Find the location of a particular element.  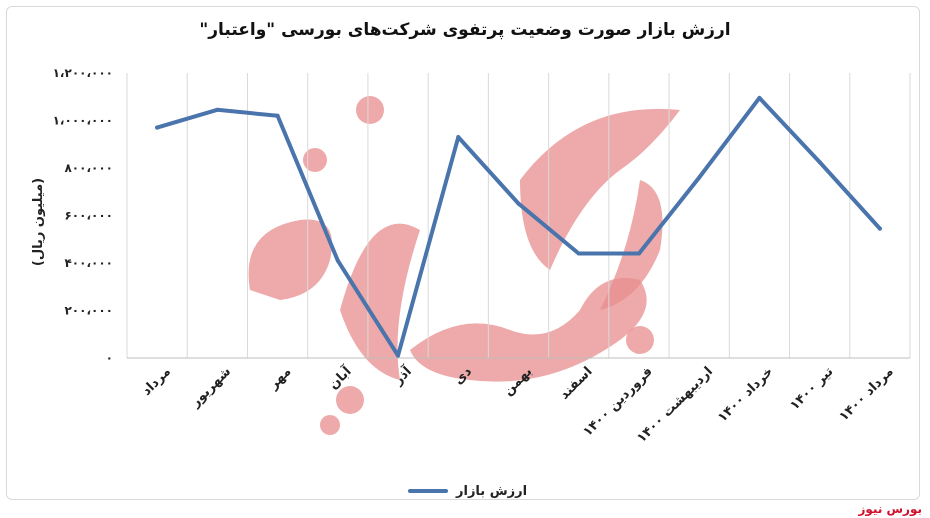

y-tick-label: ۱،۰۰۰،۰۰۰ is located at coordinates (83, 121).